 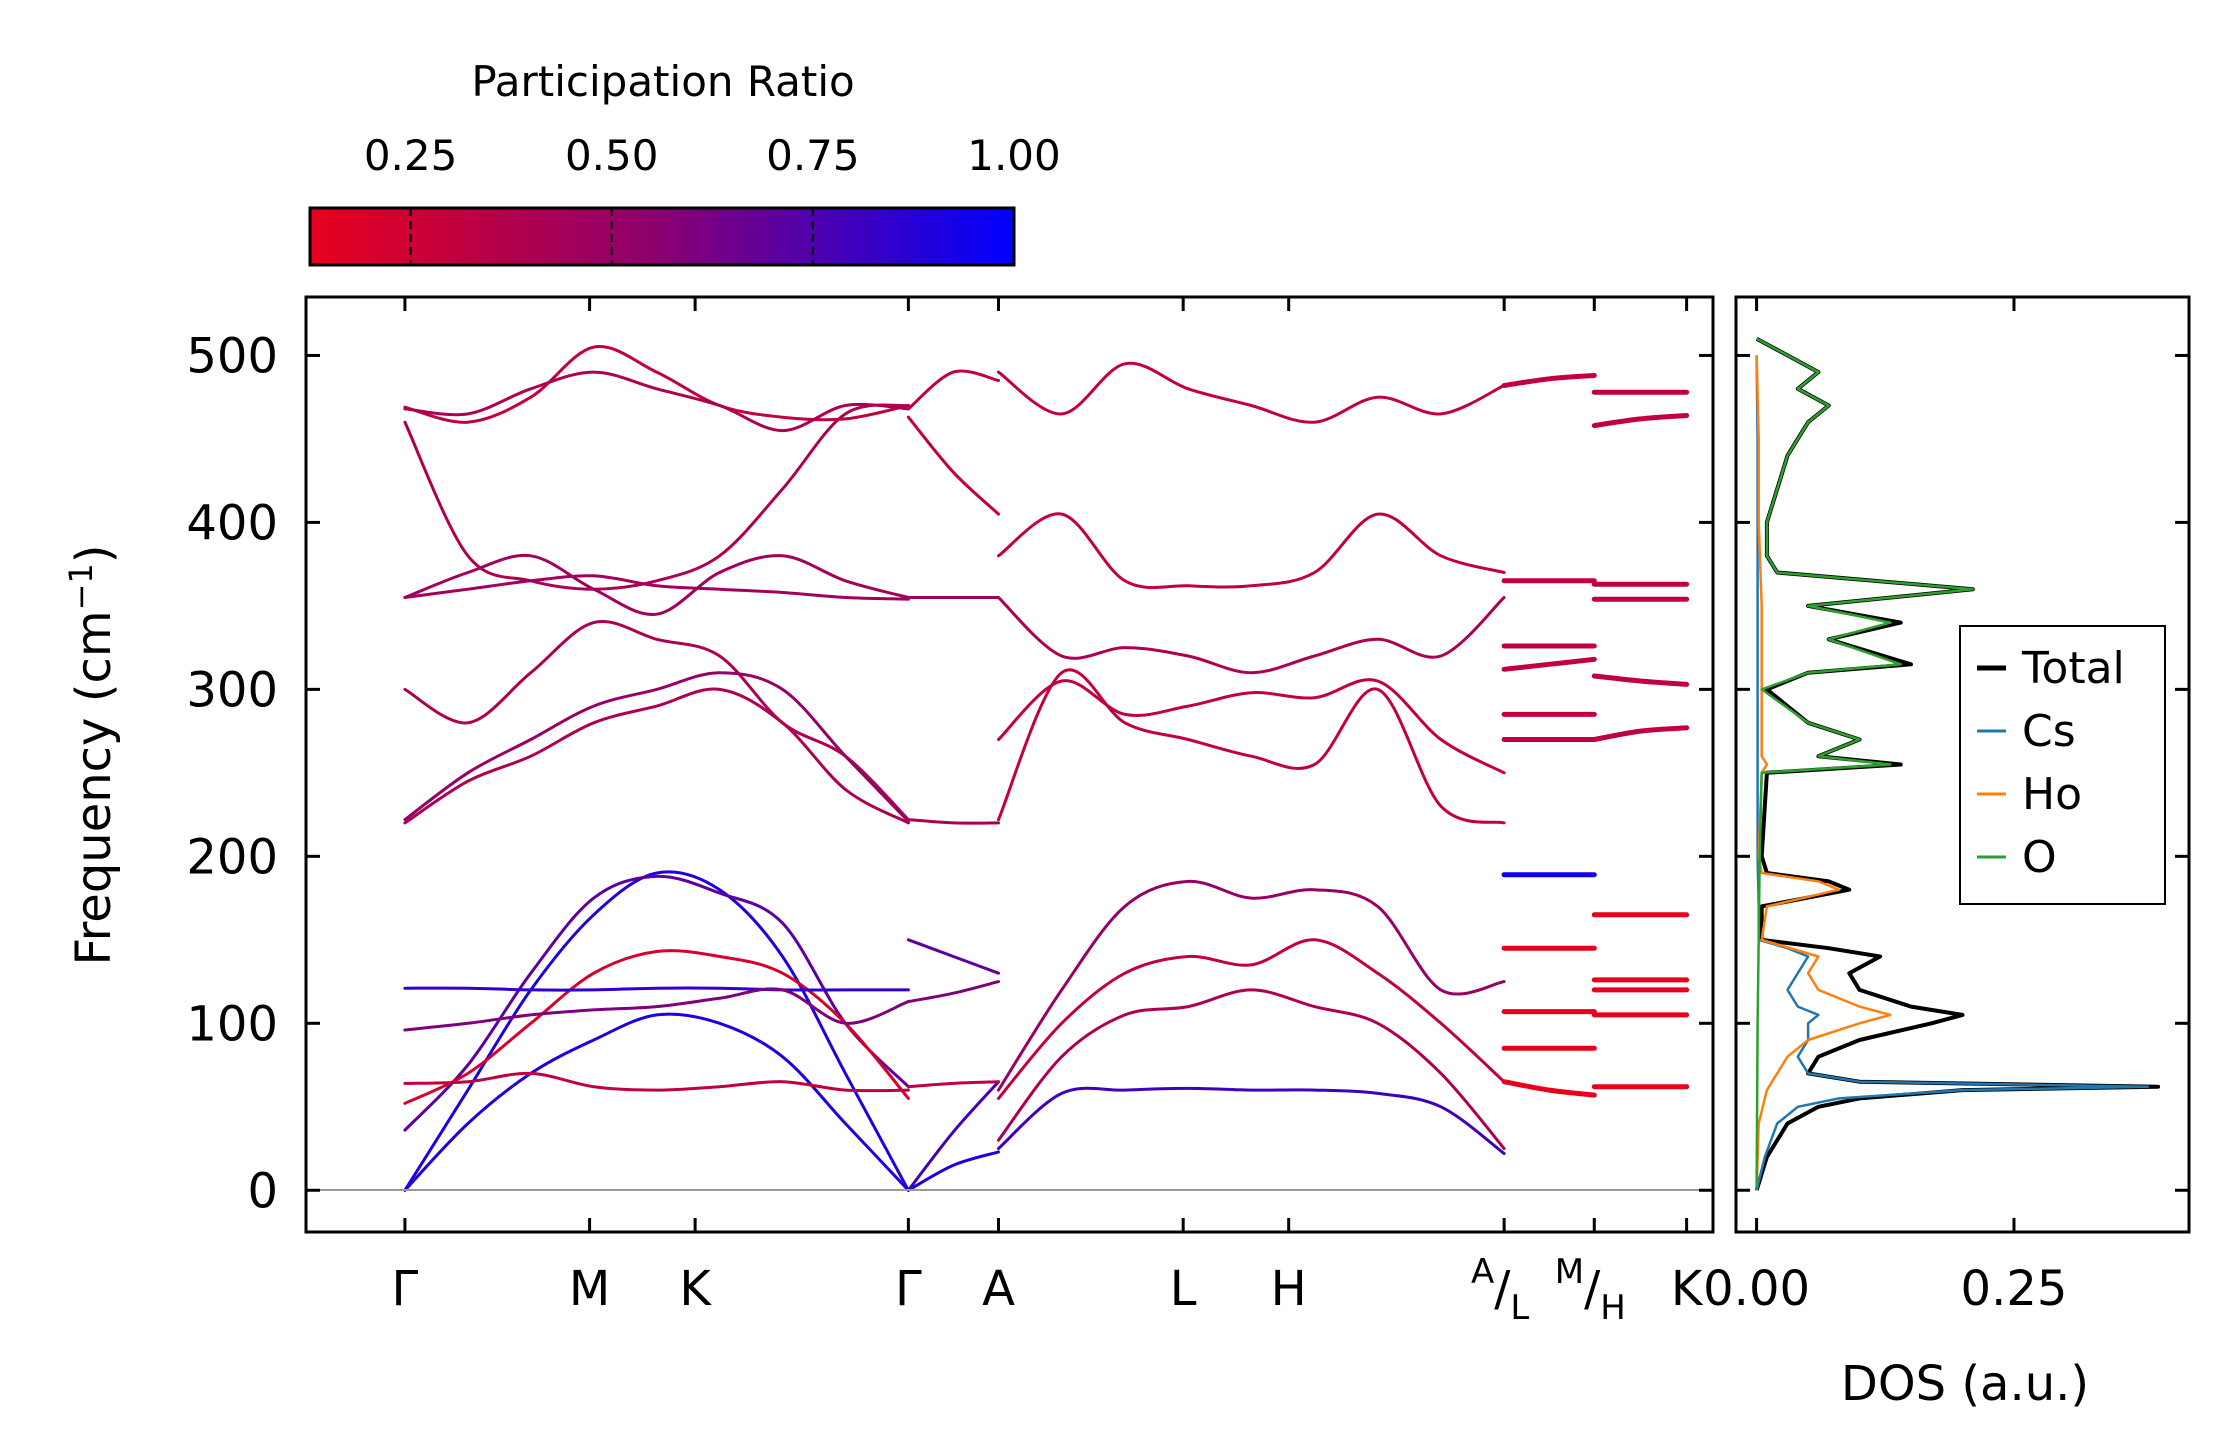 I want to click on dos-x-tick-label: 0.25, so click(x=2014, y=1289).